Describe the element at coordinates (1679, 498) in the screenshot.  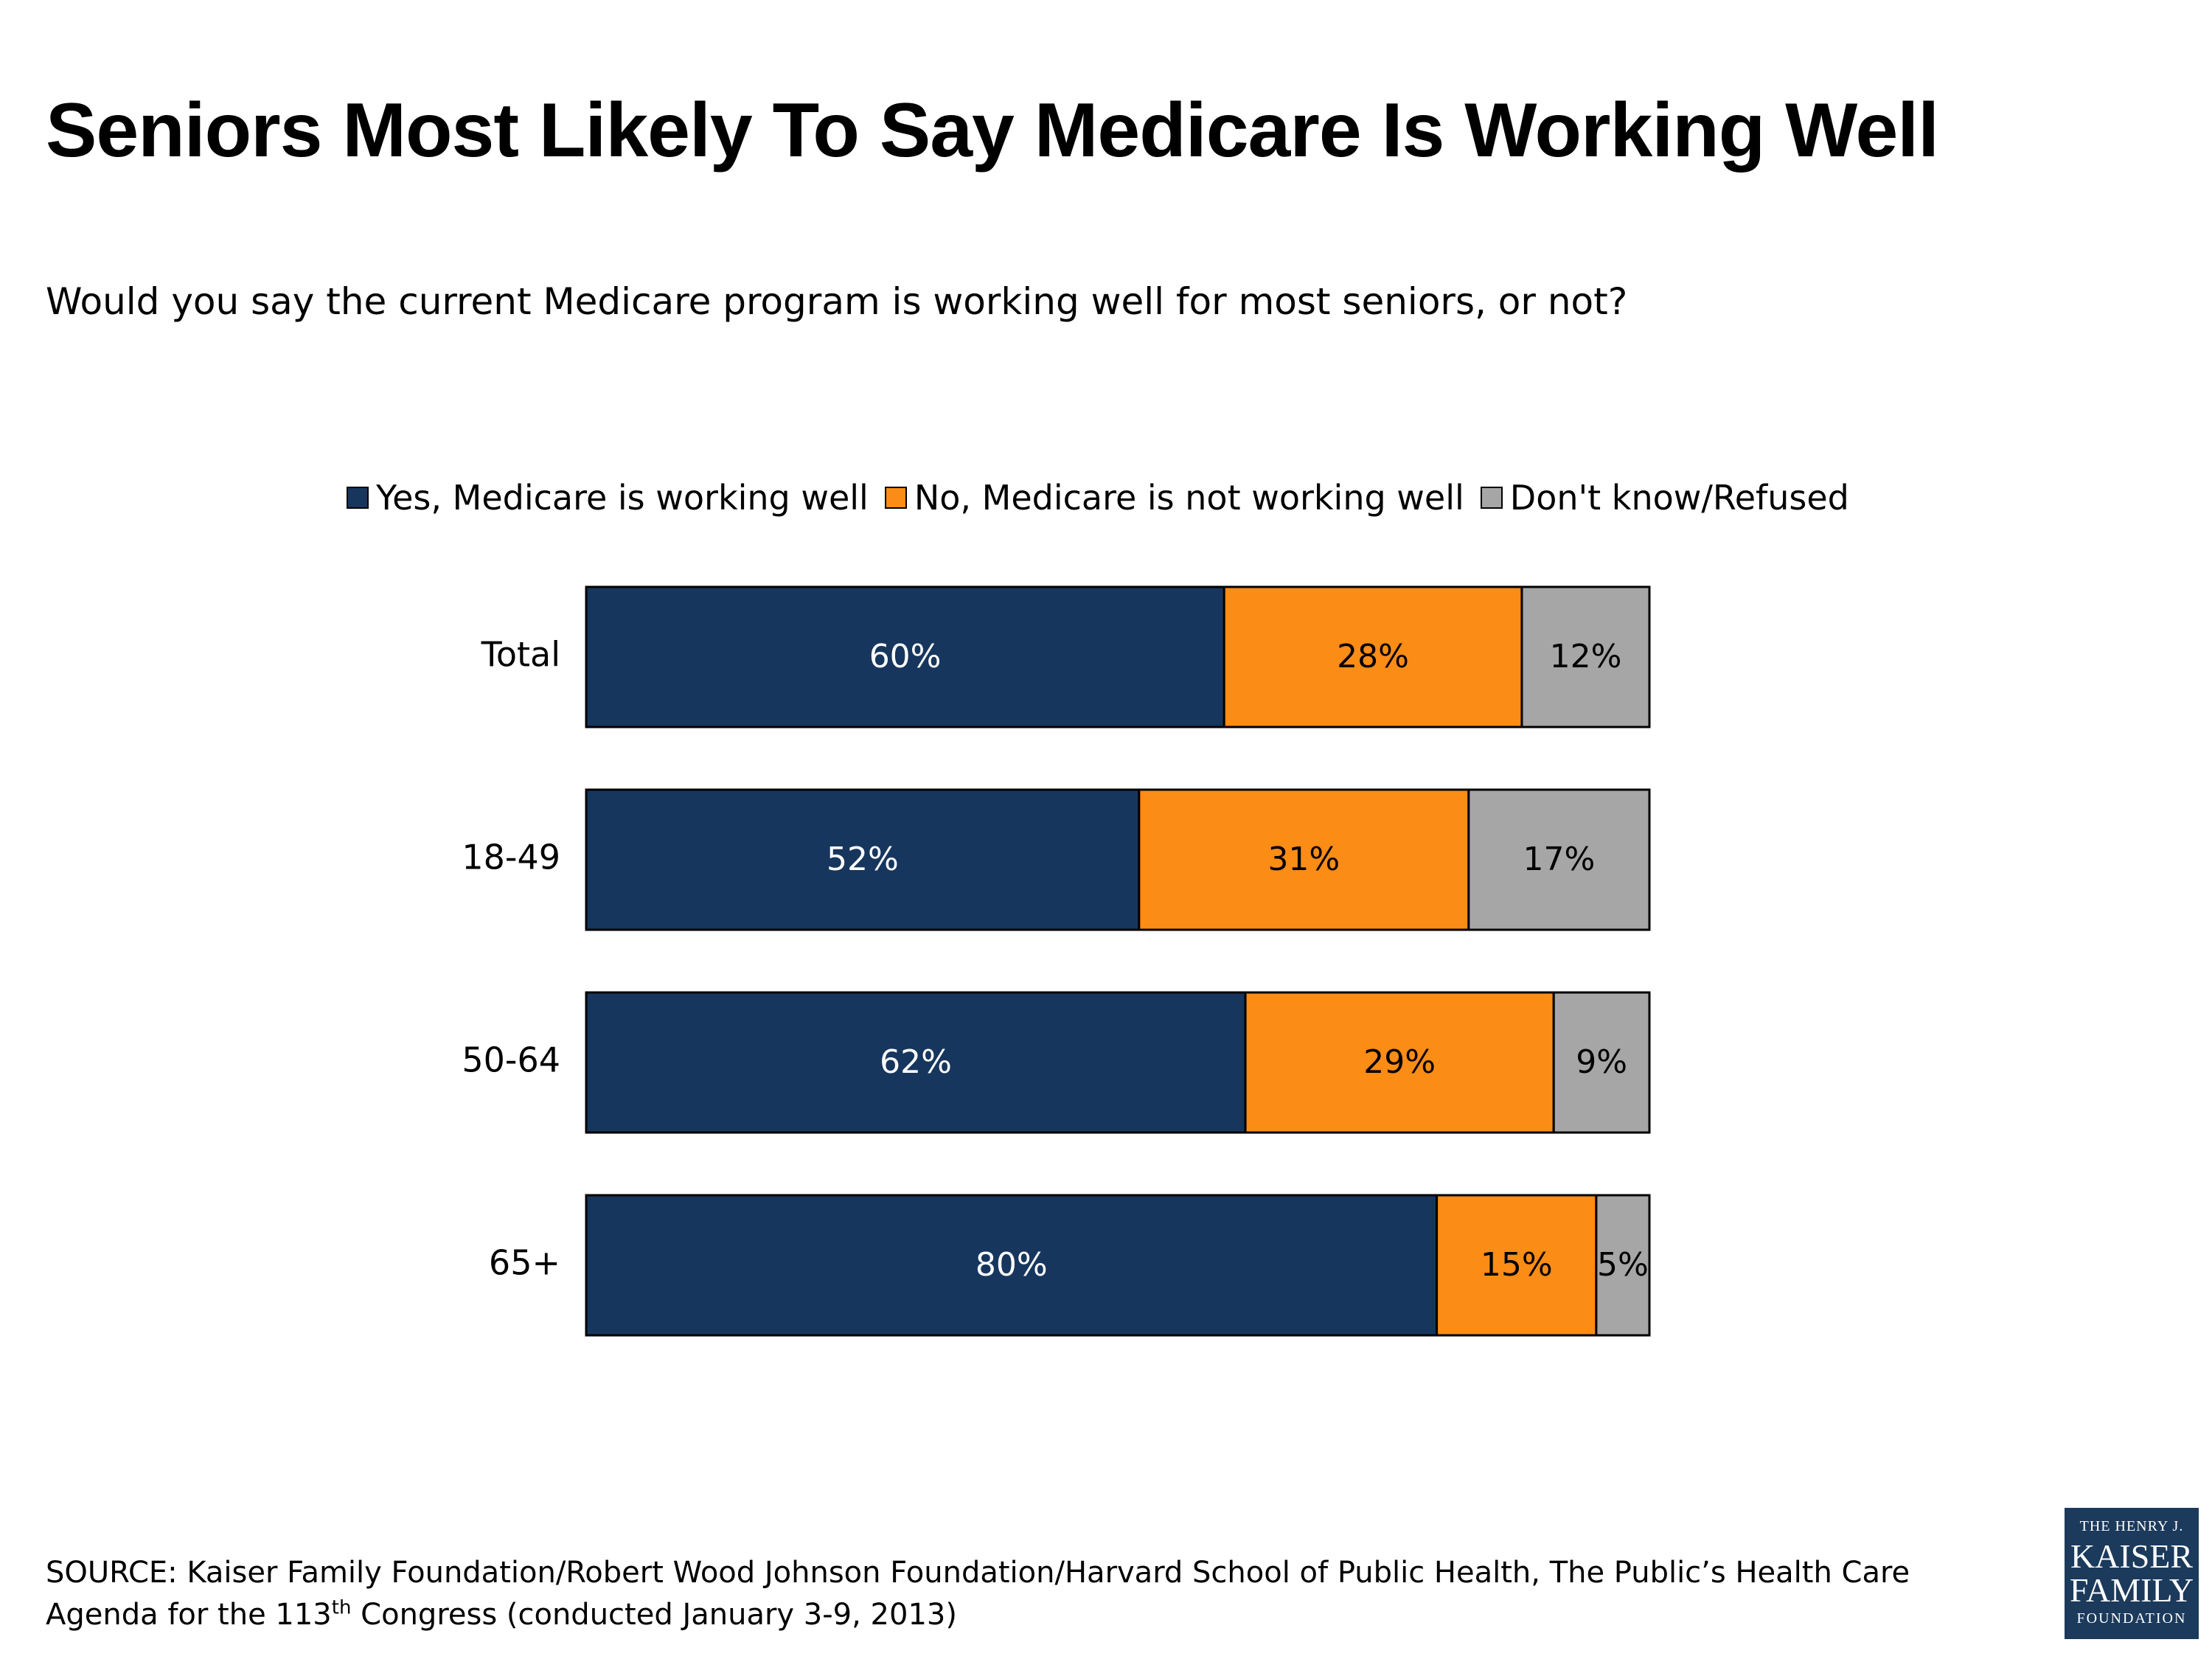
I see `legend-label-dontknow: Don't know/Refused` at that location.